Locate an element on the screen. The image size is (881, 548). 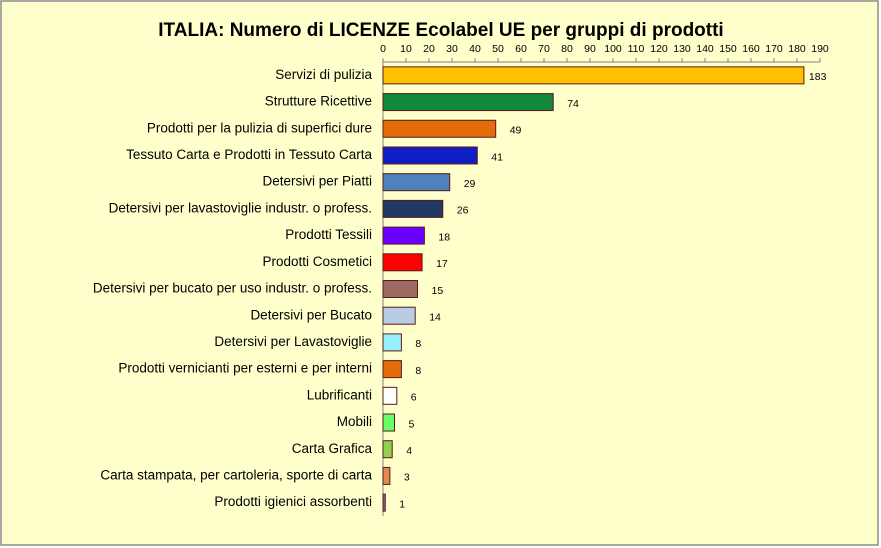
y-tick-label: Prodotti Tessili is located at coordinates (328, 234).